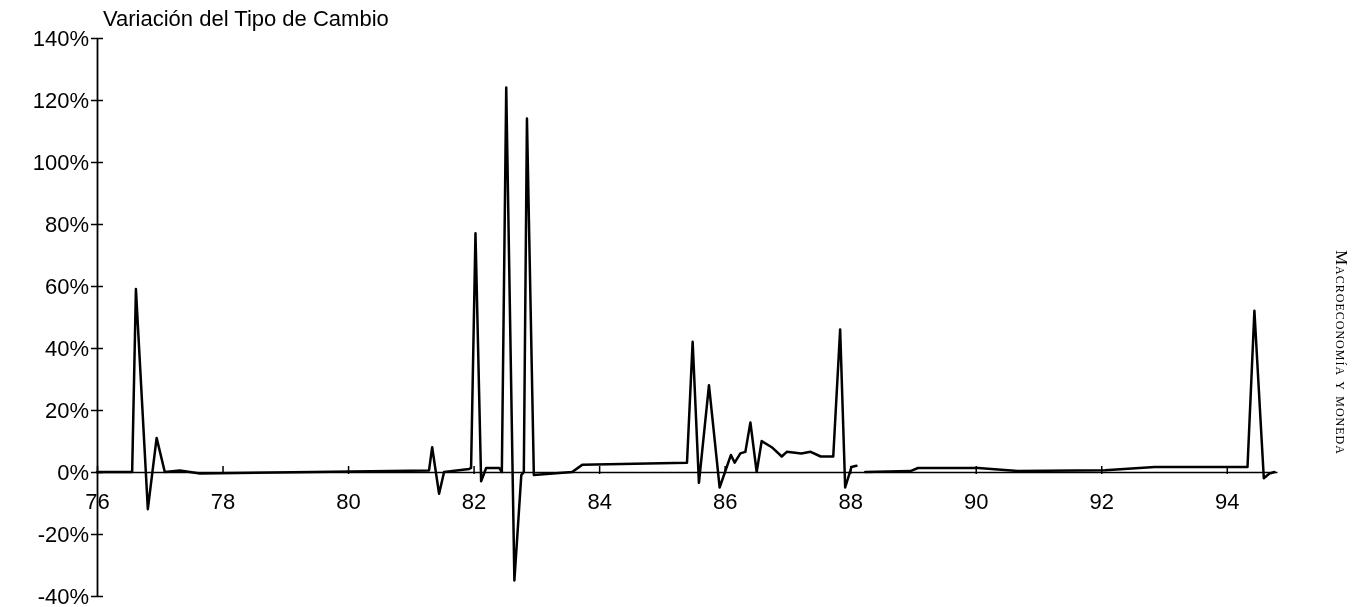 The width and height of the screenshot is (1364, 607). What do you see at coordinates (725, 501) in the screenshot?
I see `x-tick-label: 86` at bounding box center [725, 501].